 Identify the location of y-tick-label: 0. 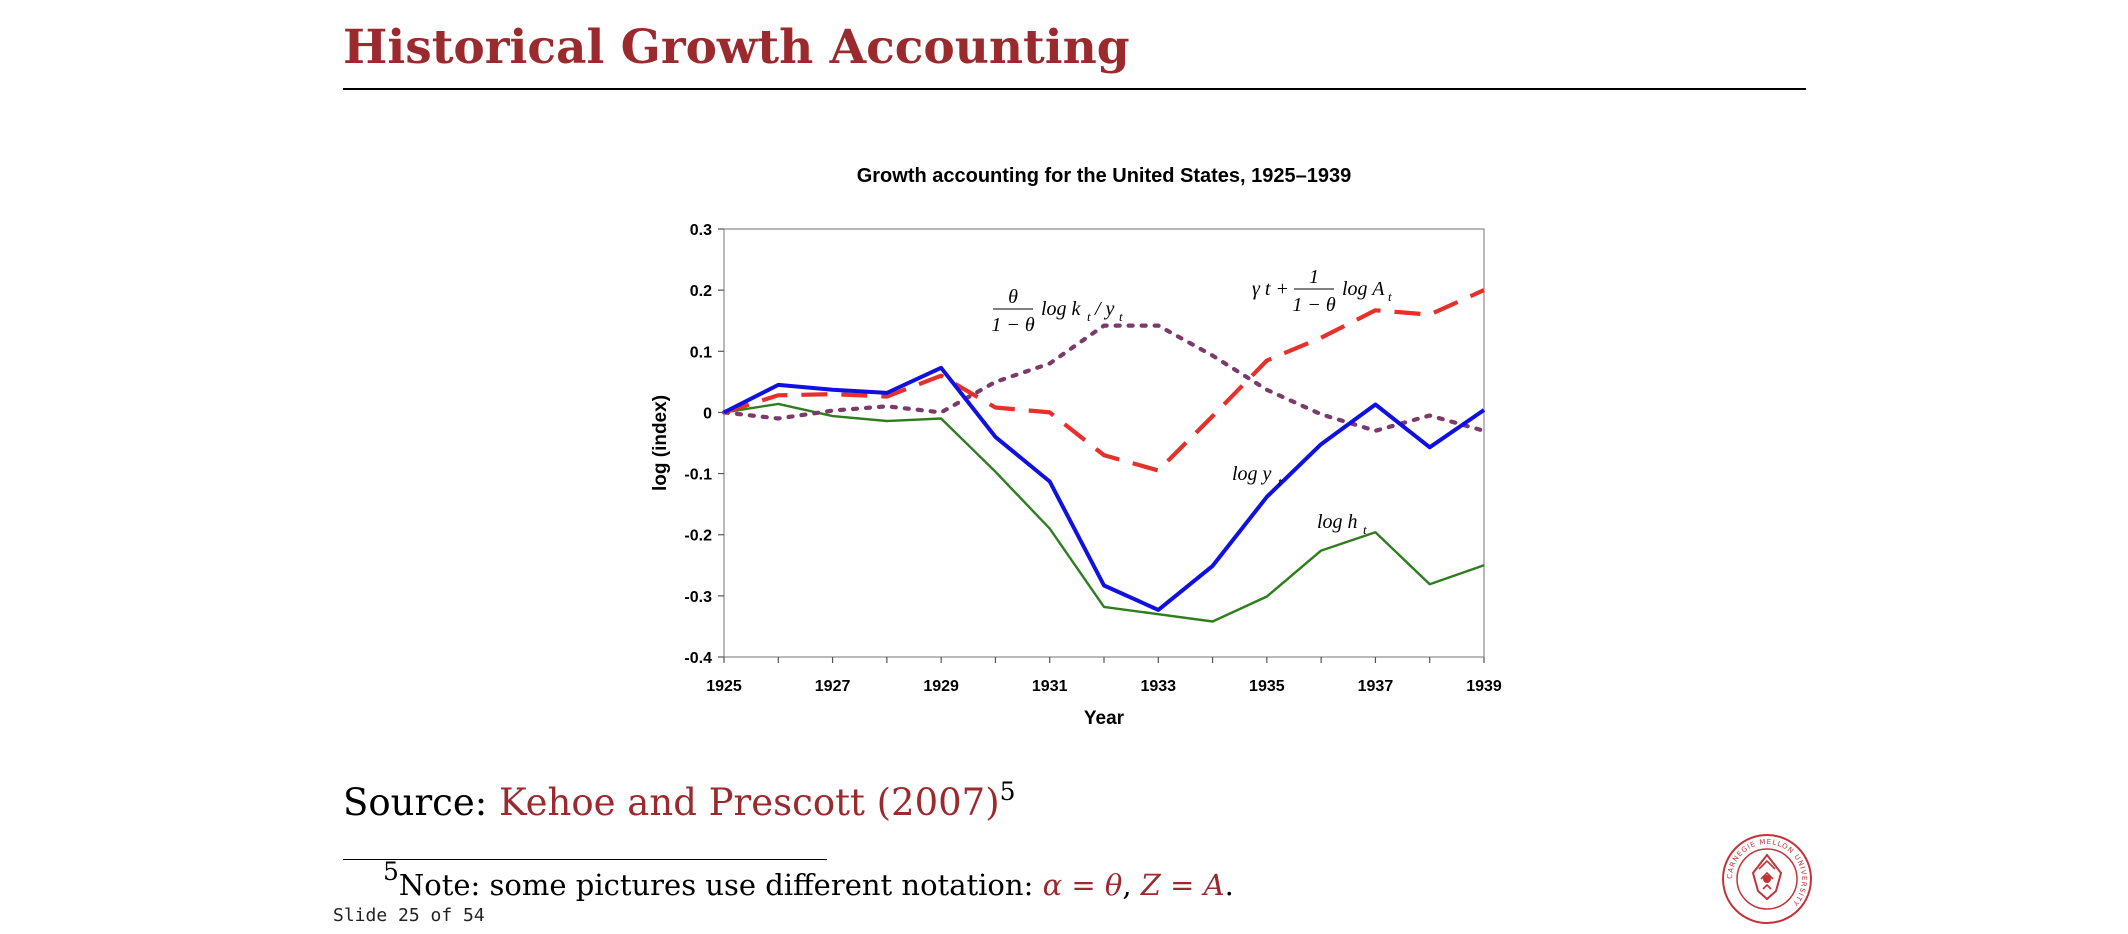
(707, 413).